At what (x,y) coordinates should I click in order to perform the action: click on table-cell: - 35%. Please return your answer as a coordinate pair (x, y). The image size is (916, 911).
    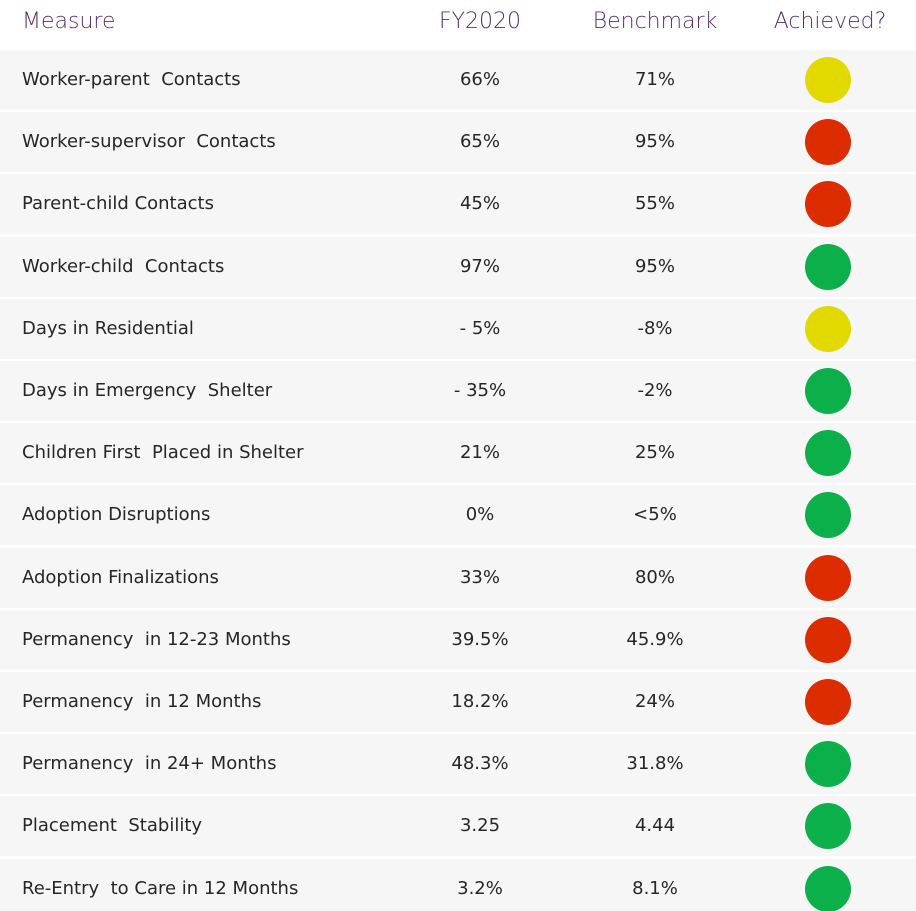
    Looking at the image, I should click on (480, 390).